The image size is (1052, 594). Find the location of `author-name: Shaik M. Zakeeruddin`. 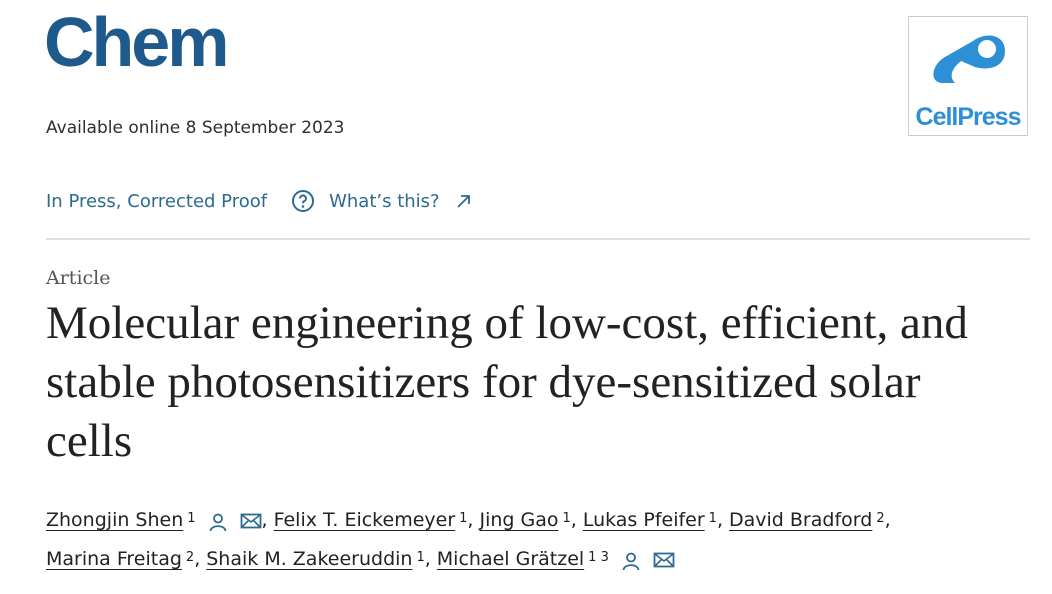

author-name: Shaik M. Zakeeruddin is located at coordinates (309, 559).